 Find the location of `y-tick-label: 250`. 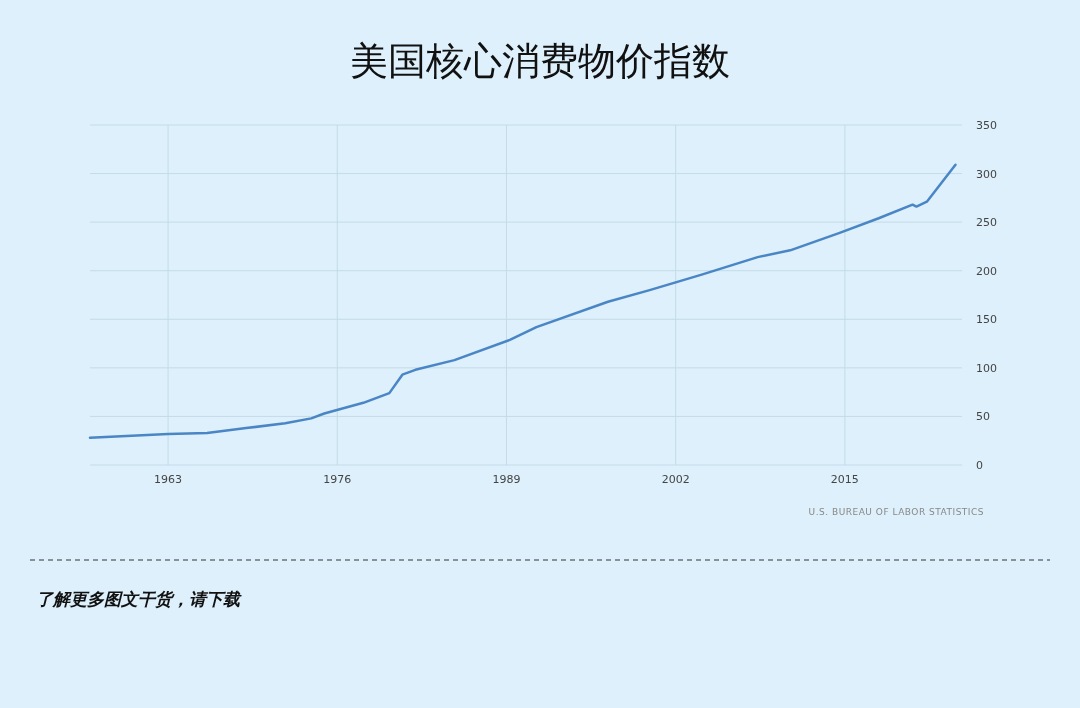

y-tick-label: 250 is located at coordinates (986, 223).